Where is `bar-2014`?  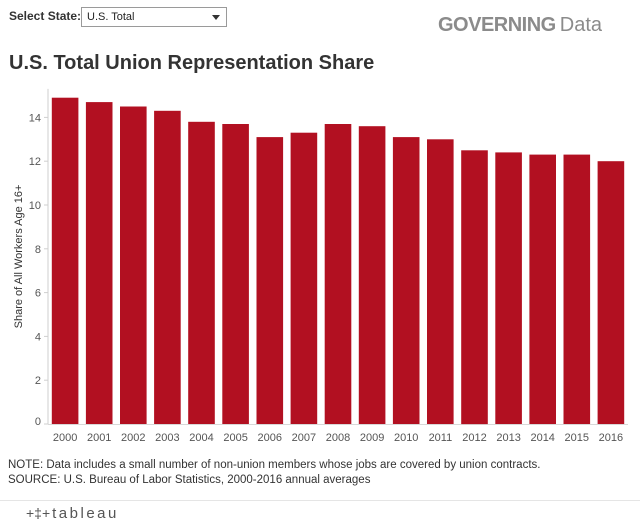 bar-2014 is located at coordinates (542, 289).